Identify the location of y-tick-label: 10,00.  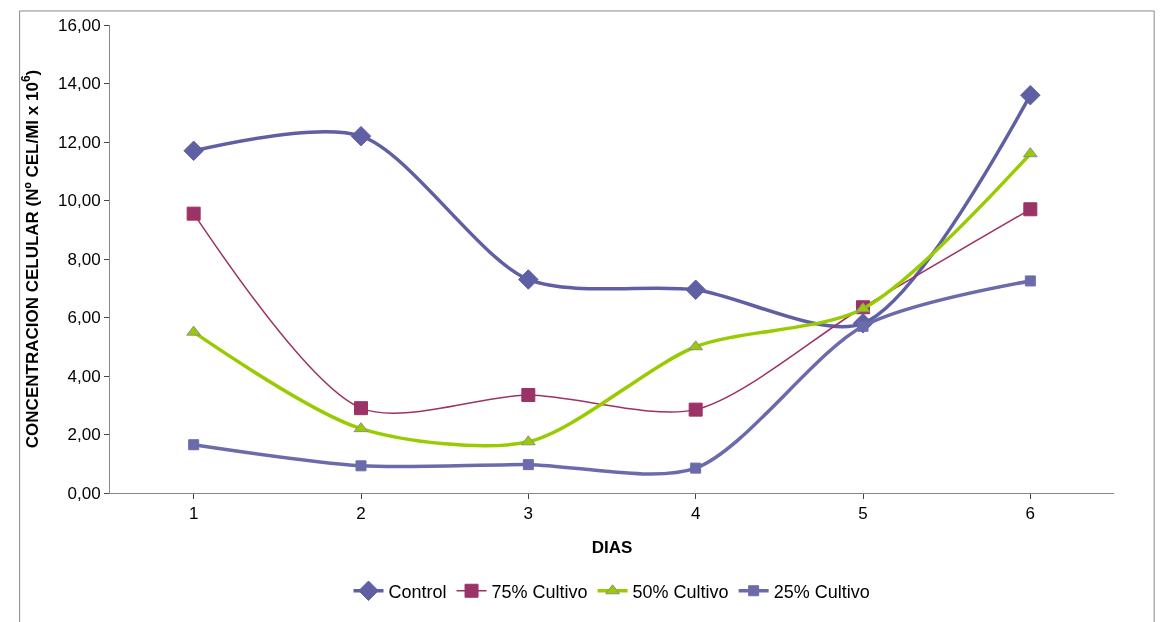
(79, 201).